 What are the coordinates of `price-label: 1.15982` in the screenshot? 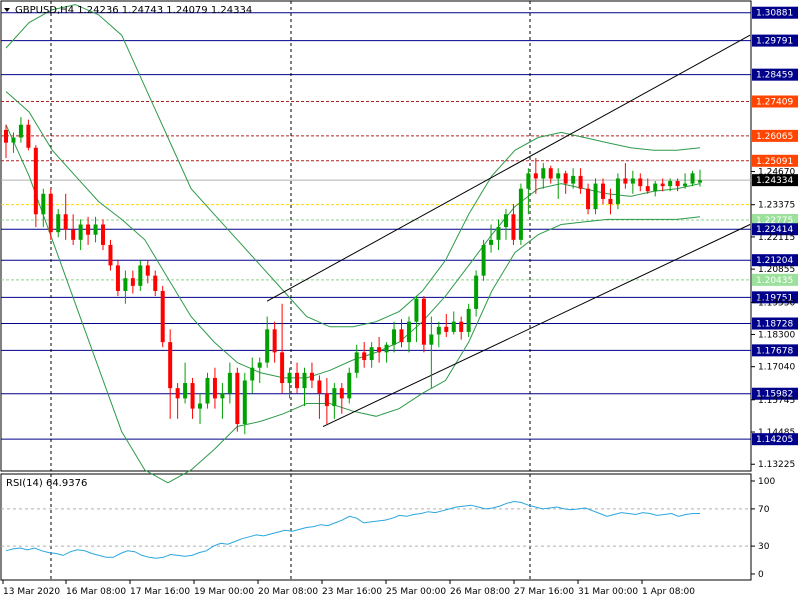 It's located at (774, 395).